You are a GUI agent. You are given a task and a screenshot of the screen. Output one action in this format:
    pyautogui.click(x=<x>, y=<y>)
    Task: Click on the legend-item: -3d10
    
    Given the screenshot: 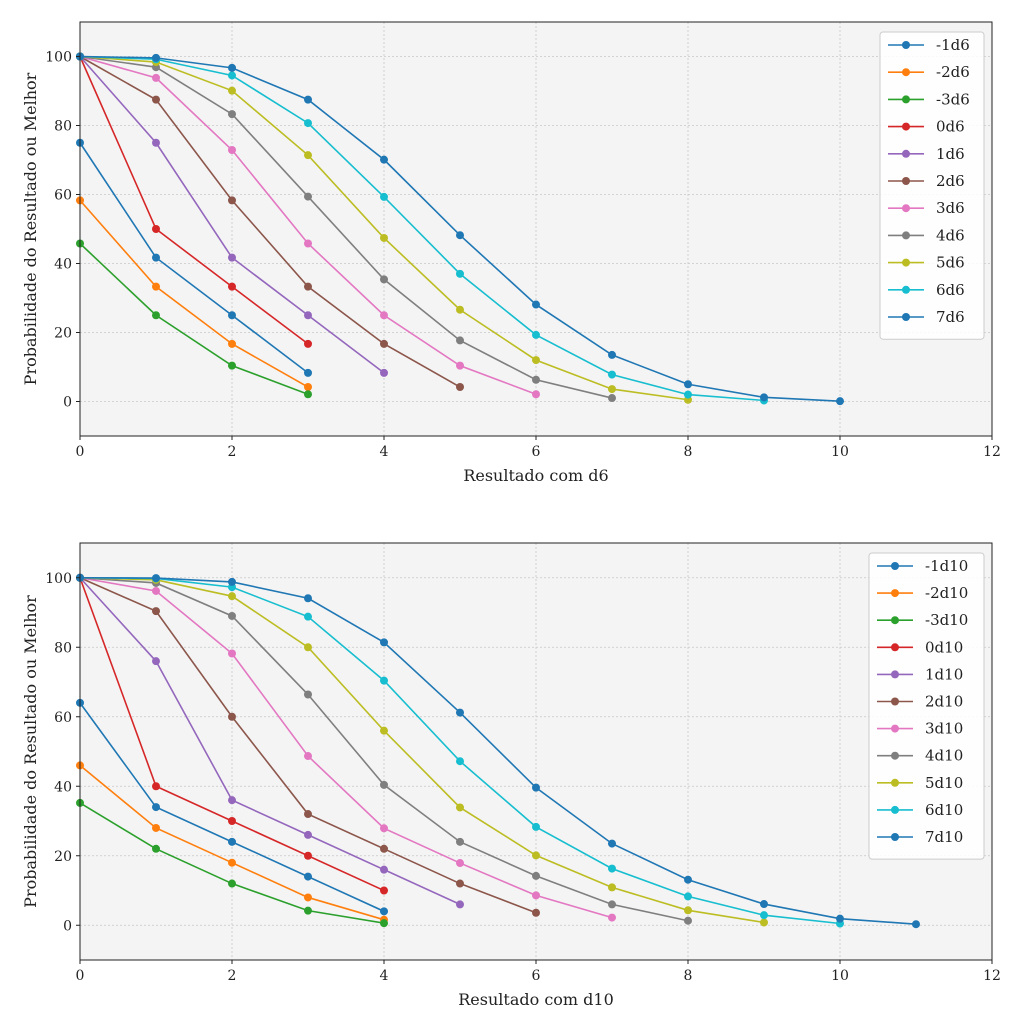 What is the action you would take?
    pyautogui.click(x=922, y=620)
    